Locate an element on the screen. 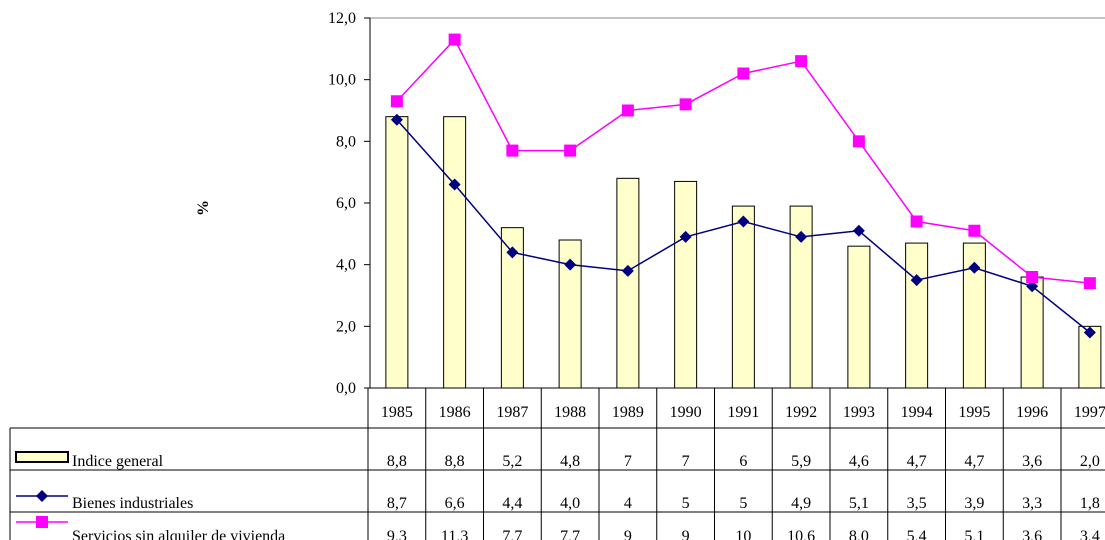  legend-label: Indice general is located at coordinates (118, 461).